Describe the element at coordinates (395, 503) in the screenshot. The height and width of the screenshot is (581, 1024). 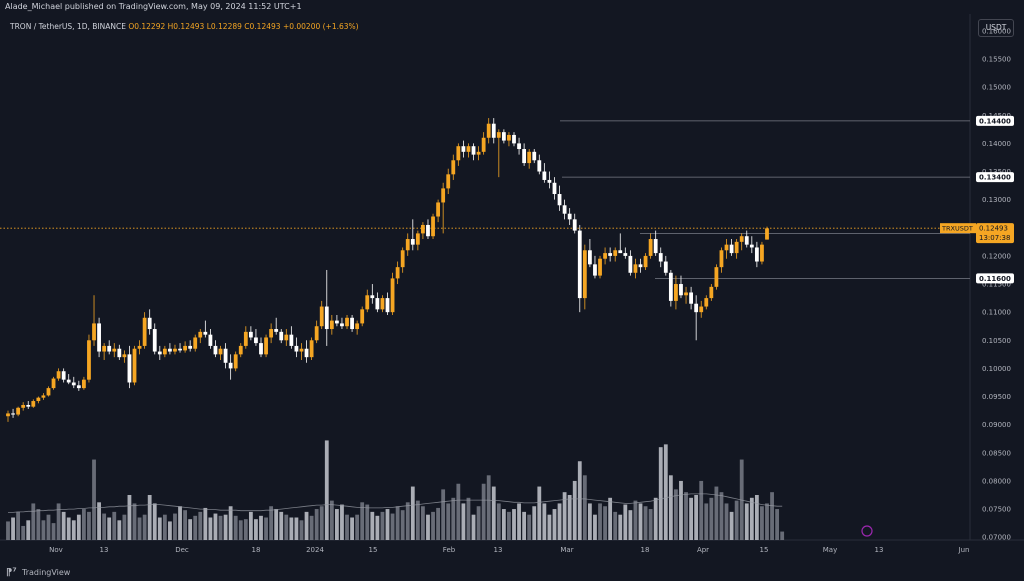
I see `volume-ma-line` at that location.